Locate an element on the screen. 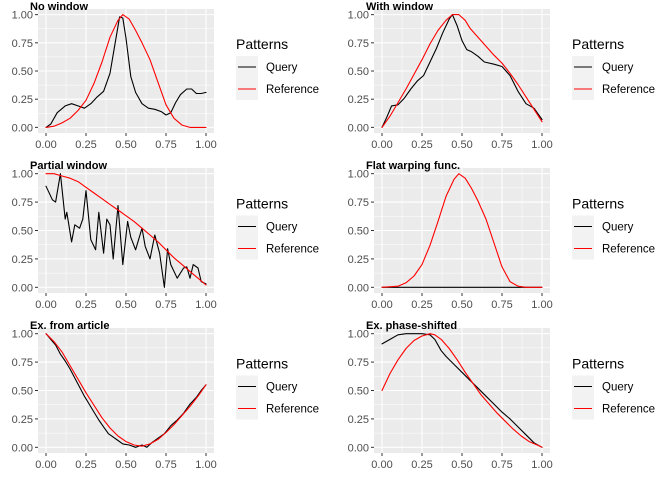  panel-title: No window is located at coordinates (59, 7).